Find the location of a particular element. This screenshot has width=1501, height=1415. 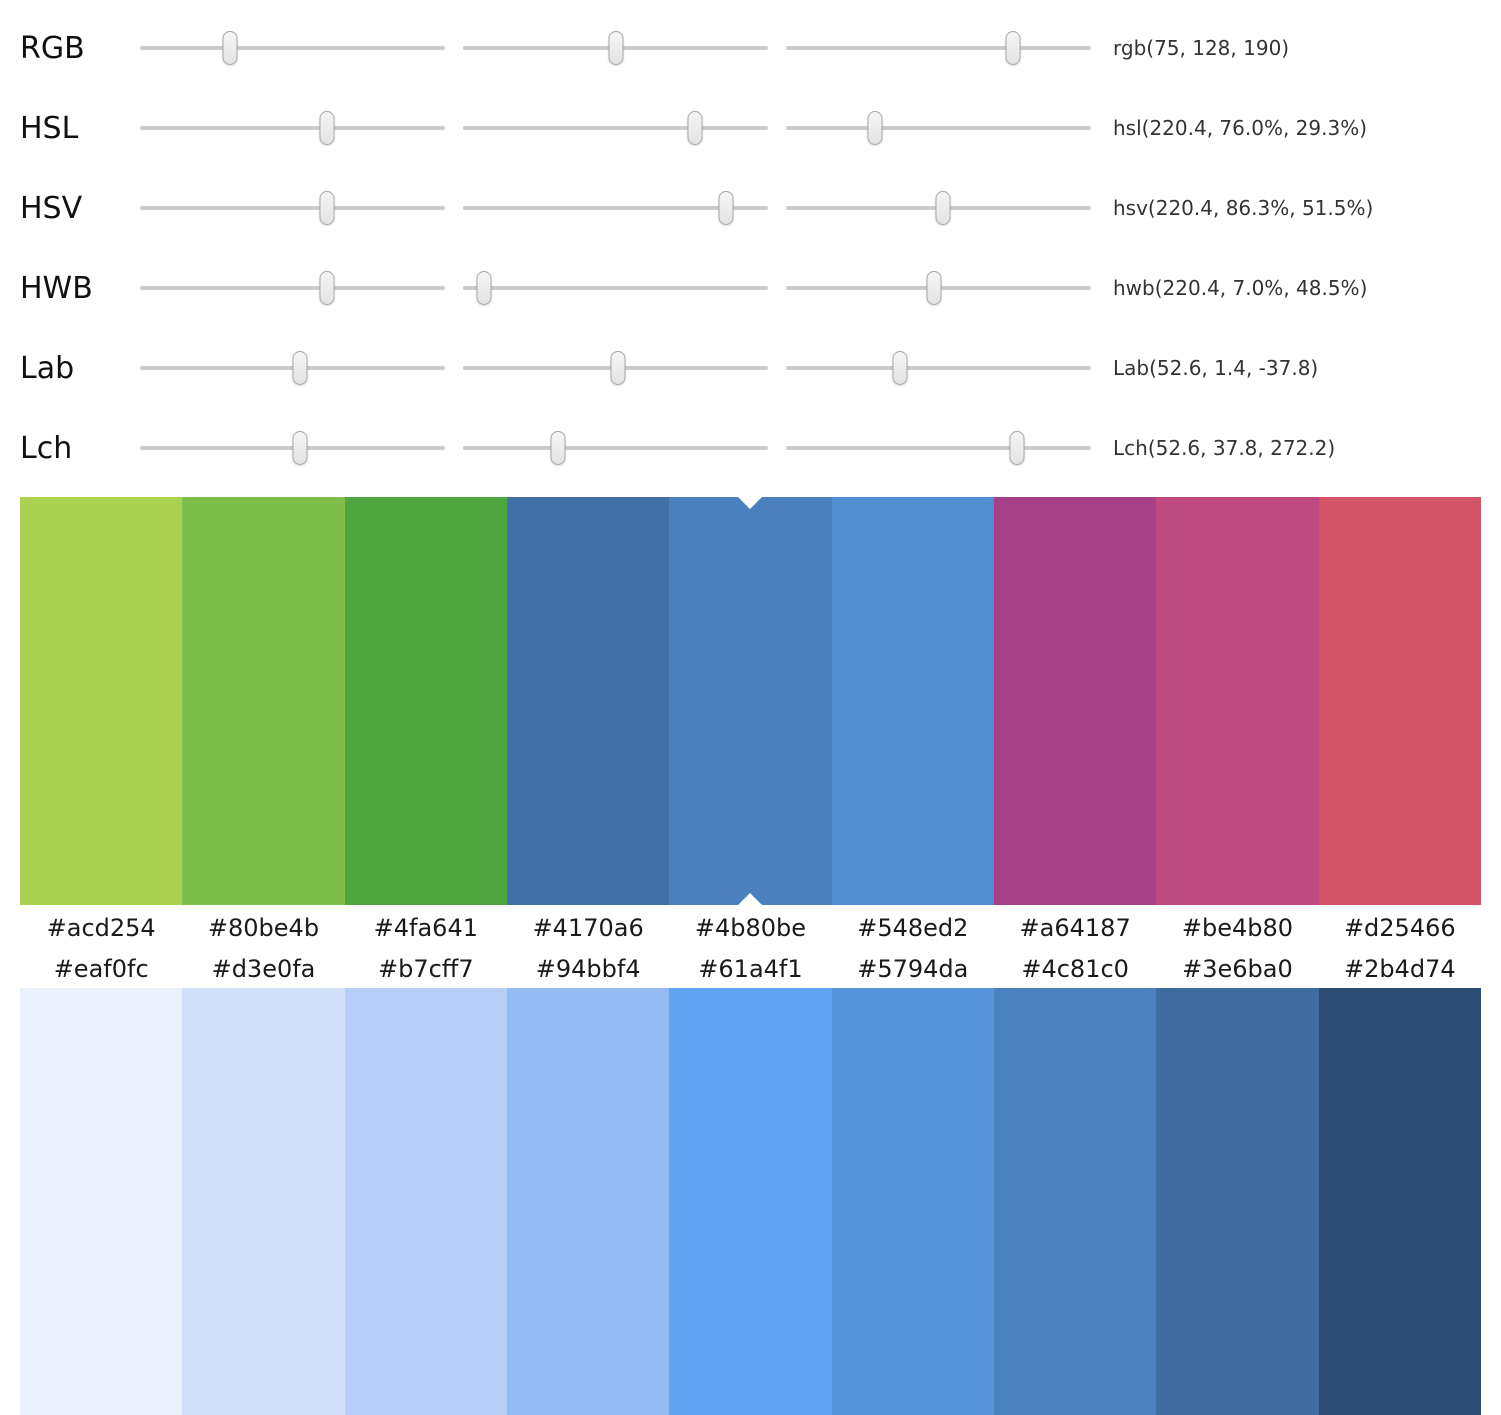

hex-label: #d3e0fa is located at coordinates (263, 969).